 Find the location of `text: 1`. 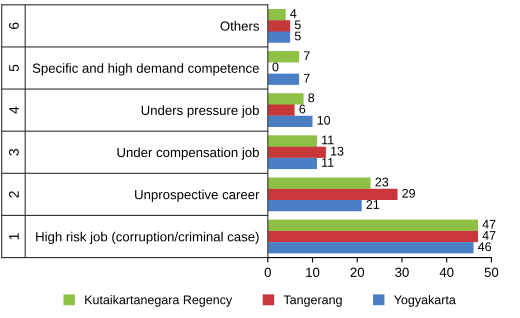

text: 1 is located at coordinates (14, 236).